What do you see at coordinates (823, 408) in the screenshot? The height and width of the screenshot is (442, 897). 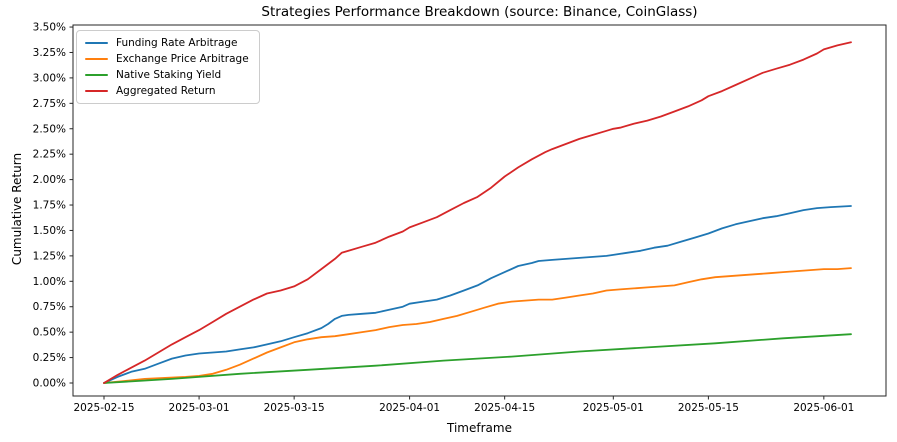 I see `x-tick-label: 2025-06-01` at bounding box center [823, 408].